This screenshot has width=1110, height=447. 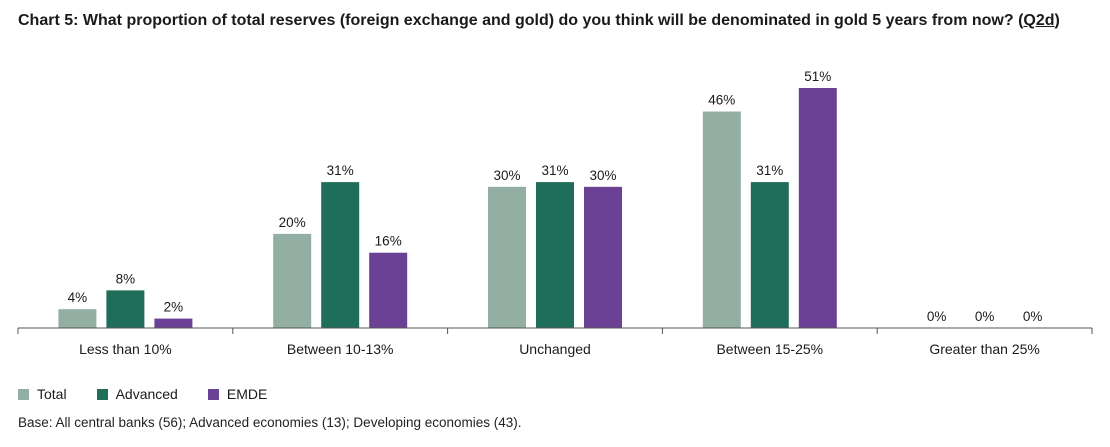 What do you see at coordinates (340, 170) in the screenshot?
I see `value-label-advanced-between-10-13: 31%` at bounding box center [340, 170].